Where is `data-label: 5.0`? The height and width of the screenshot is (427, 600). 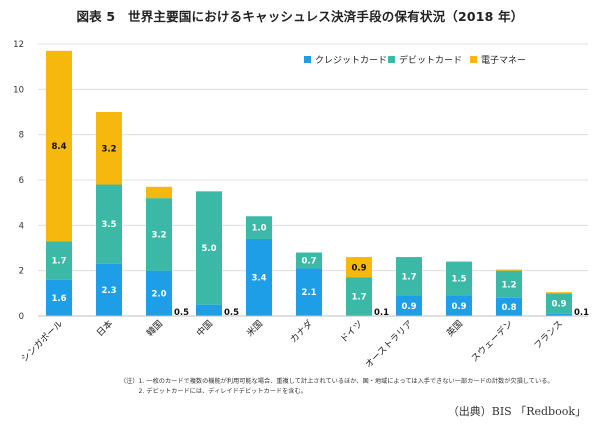 data-label: 5.0 is located at coordinates (208, 249).